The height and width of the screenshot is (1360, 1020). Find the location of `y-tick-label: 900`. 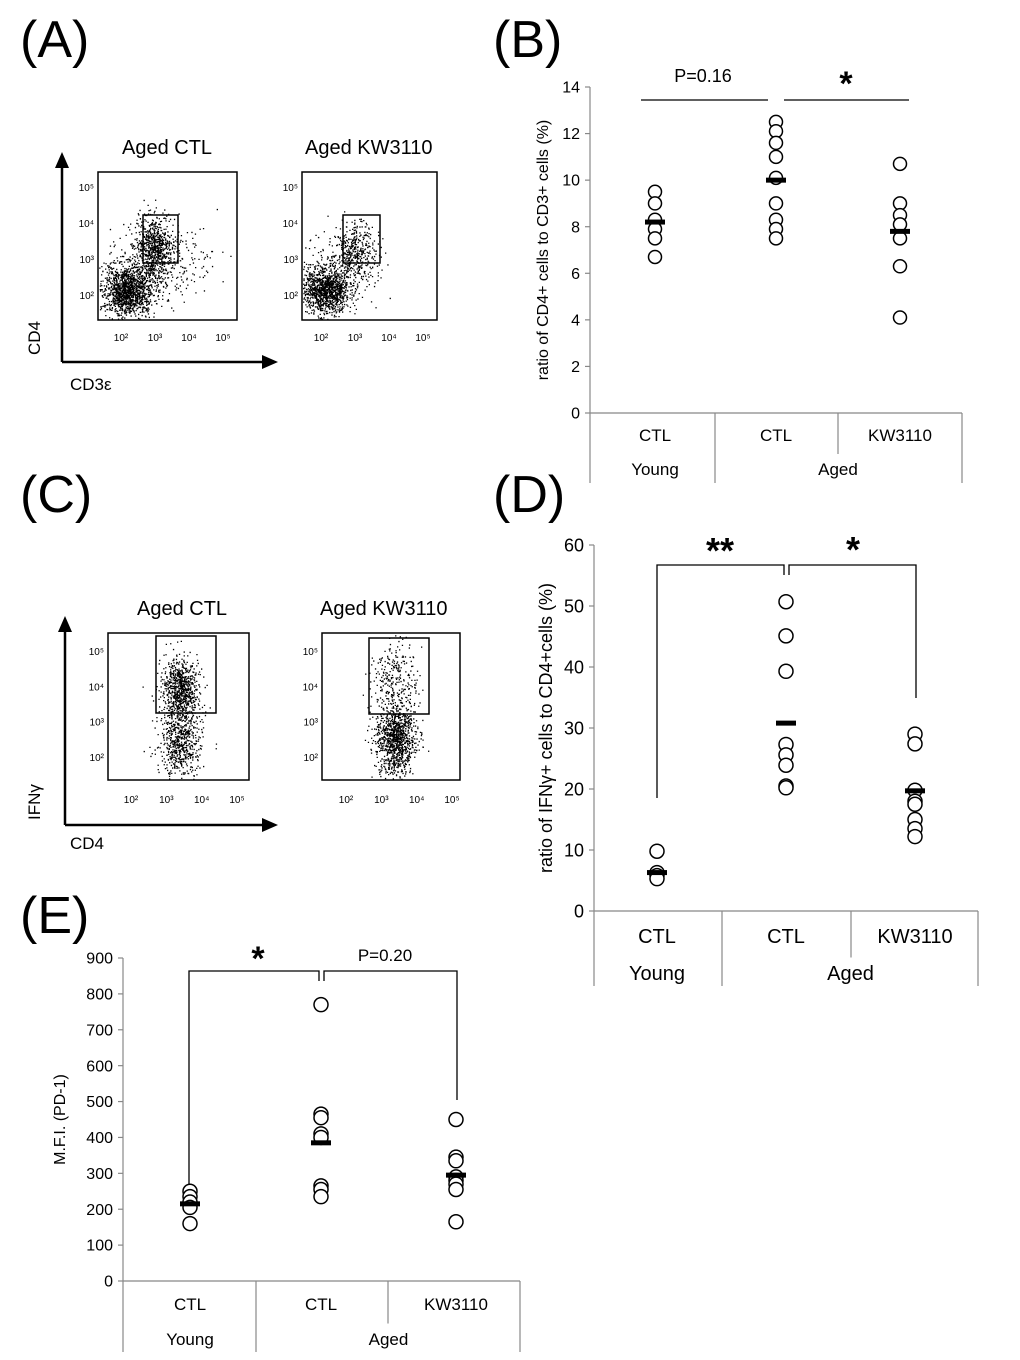

y-tick-label: 900 is located at coordinates (99, 959).